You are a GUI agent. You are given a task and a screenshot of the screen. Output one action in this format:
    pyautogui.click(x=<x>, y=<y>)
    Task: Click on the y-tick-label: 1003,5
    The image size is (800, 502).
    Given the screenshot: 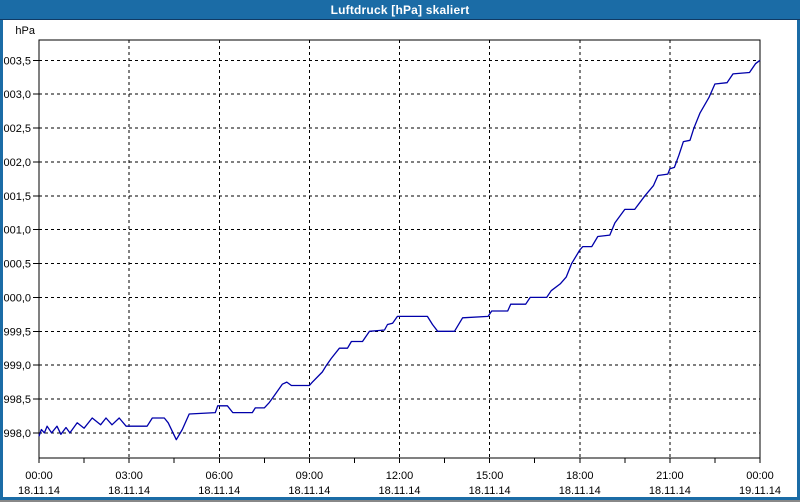 What is the action you would take?
    pyautogui.click(x=17, y=61)
    